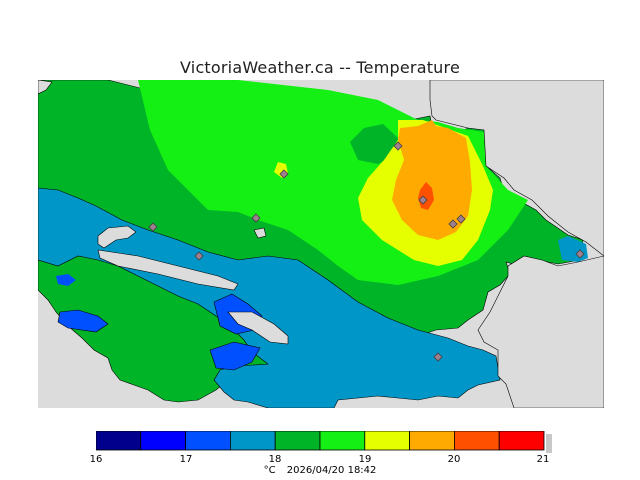  Describe the element at coordinates (516, 168) in the screenshot. I see `gray-coast-top` at that location.